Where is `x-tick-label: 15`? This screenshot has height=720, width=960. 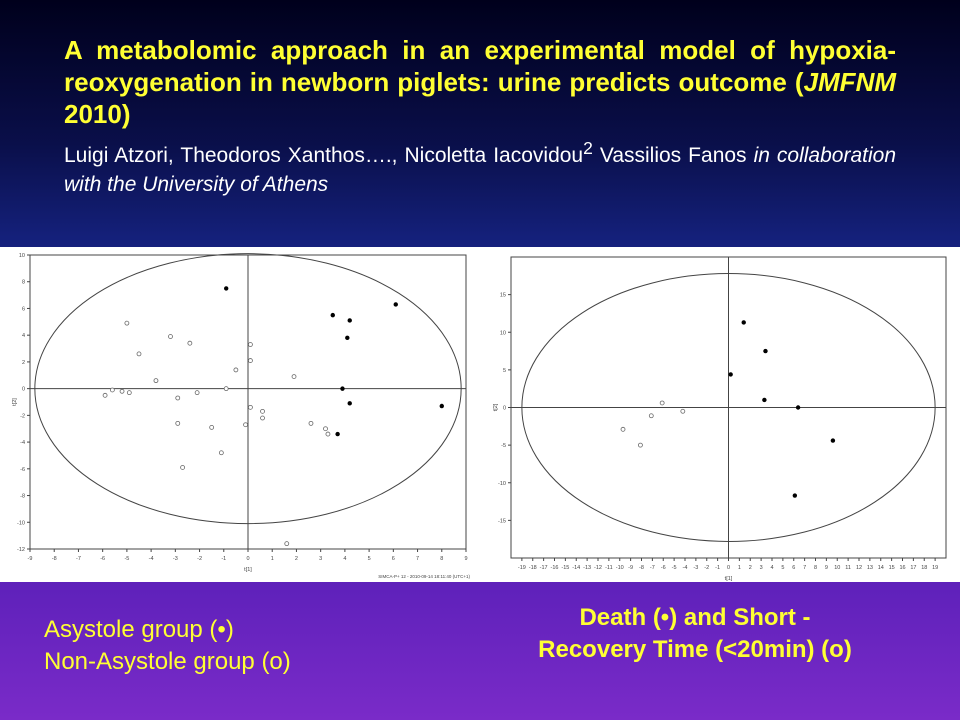
x-tick-label: 15 is located at coordinates (892, 568).